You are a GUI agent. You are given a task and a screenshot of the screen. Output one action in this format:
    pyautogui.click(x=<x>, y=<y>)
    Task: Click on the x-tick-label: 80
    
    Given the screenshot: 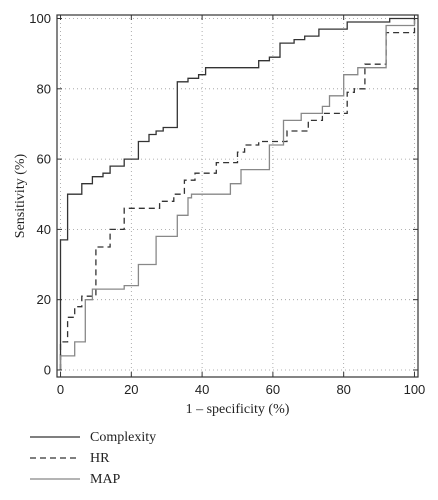 What is the action you would take?
    pyautogui.click(x=343, y=389)
    